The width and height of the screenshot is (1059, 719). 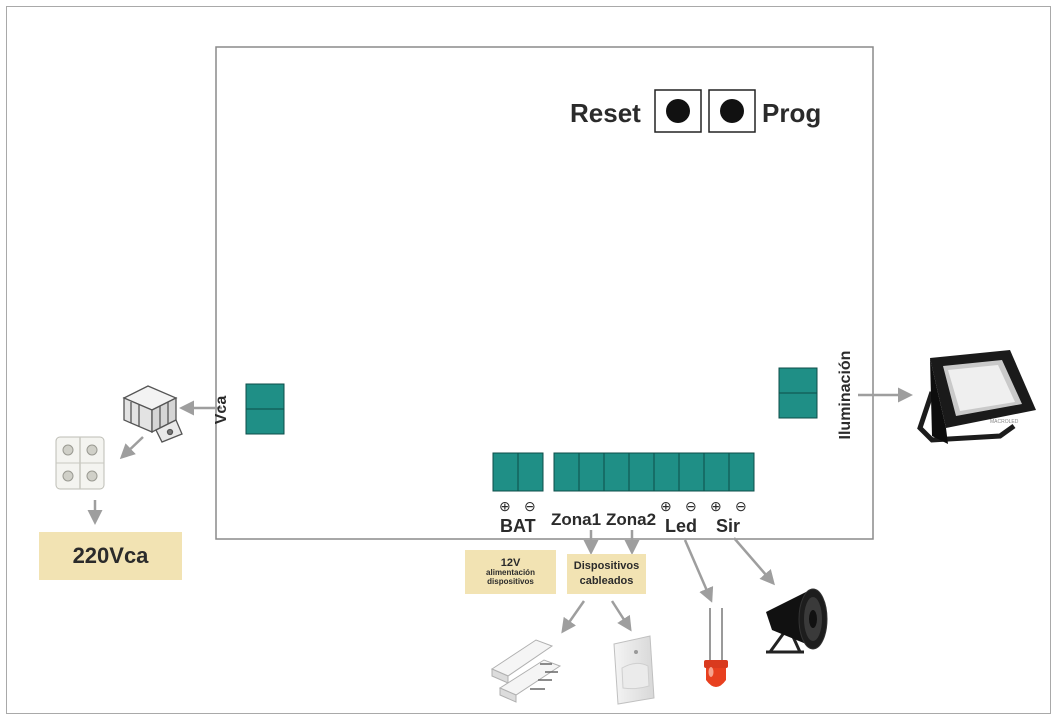 I want to click on floodlight-icon, so click(x=976, y=397).